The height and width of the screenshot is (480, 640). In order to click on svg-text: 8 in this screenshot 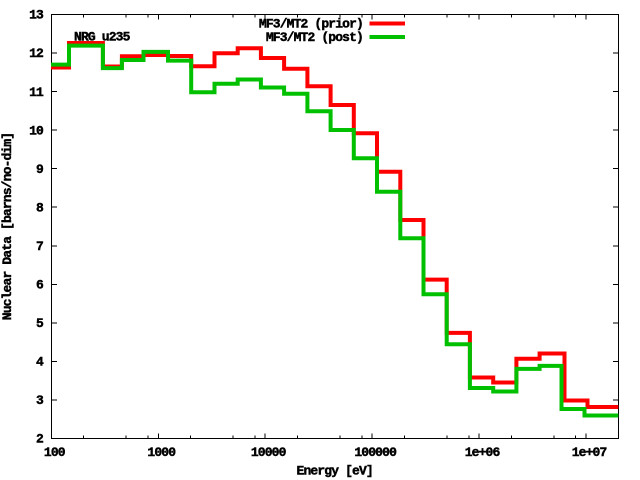, I will do `click(40, 207)`.